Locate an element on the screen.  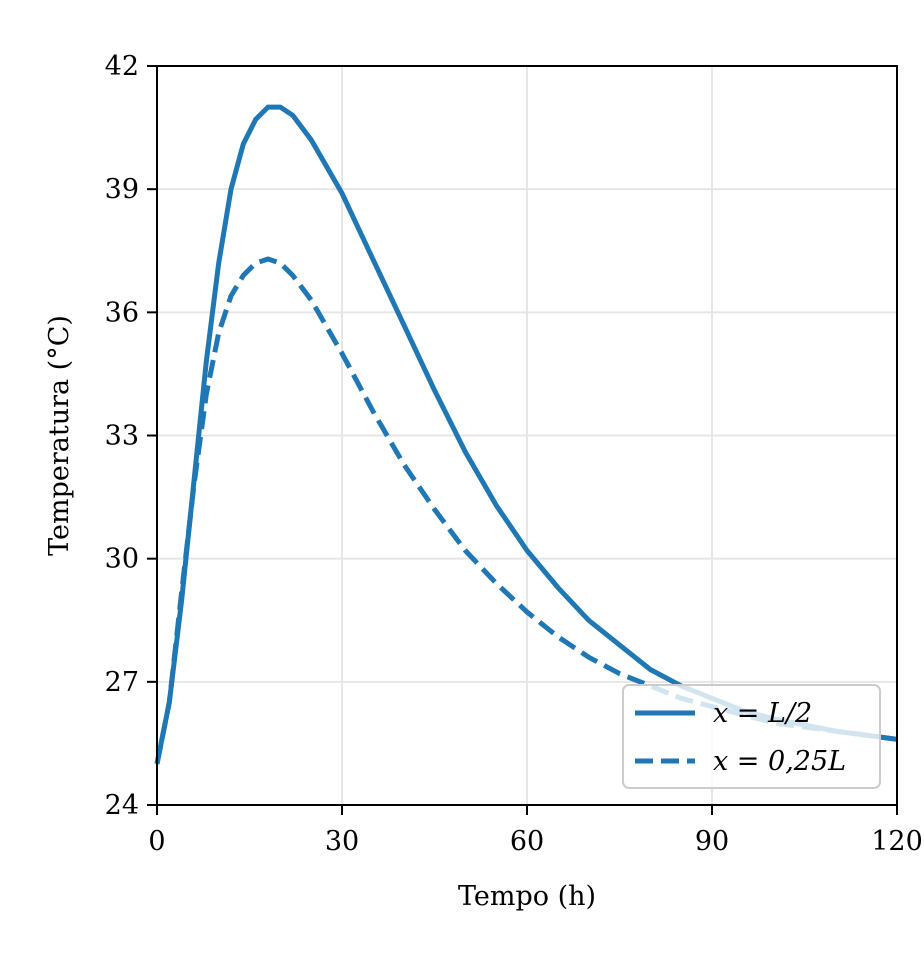
x-axis: 0 30 60 90 120 is located at coordinates (535, 831).